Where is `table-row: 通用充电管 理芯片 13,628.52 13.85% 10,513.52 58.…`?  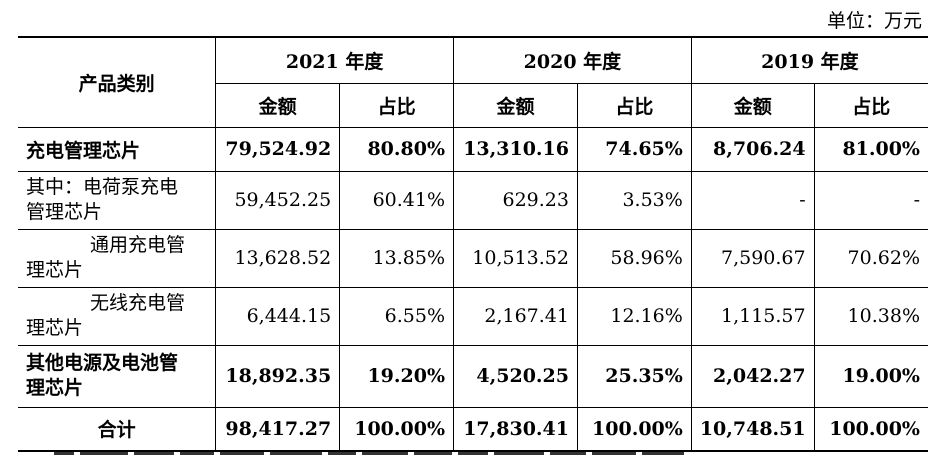 table-row: 通用充电管 理芯片 13,628.52 13.85% 10,513.52 58.… is located at coordinates (473, 258).